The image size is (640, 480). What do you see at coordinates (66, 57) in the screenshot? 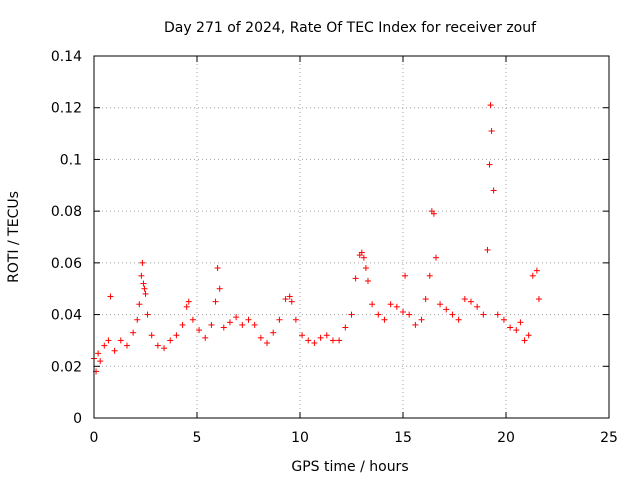
I see `y-tick-label: 0.14` at bounding box center [66, 57].